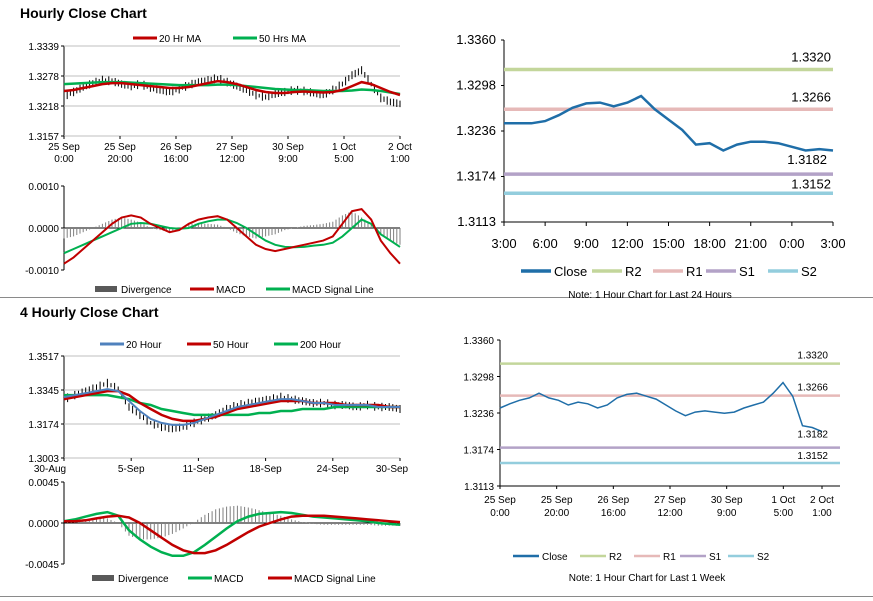 The height and width of the screenshot is (601, 873). What do you see at coordinates (476, 130) in the screenshot?
I see `hourly-levels-y-tick: 1.3236` at bounding box center [476, 130].